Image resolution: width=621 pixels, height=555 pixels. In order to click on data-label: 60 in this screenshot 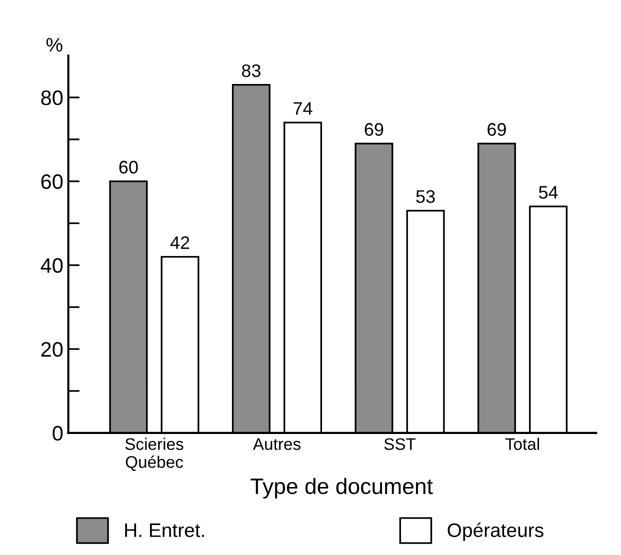, I will do `click(128, 167)`.